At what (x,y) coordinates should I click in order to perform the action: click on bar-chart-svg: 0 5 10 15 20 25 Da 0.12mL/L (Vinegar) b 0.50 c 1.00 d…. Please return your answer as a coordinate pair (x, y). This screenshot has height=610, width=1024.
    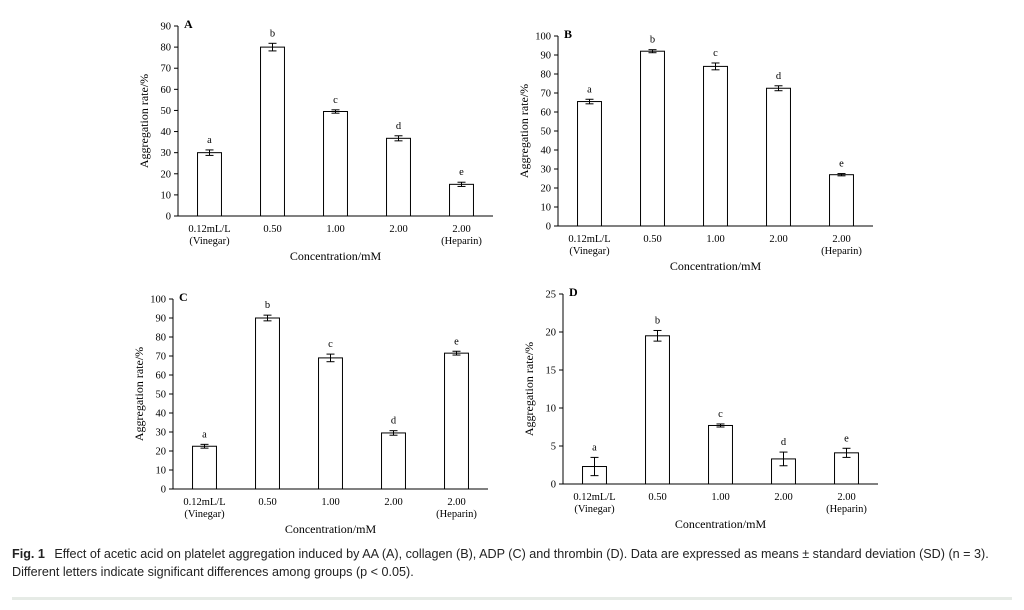
    Looking at the image, I should click on (700, 408).